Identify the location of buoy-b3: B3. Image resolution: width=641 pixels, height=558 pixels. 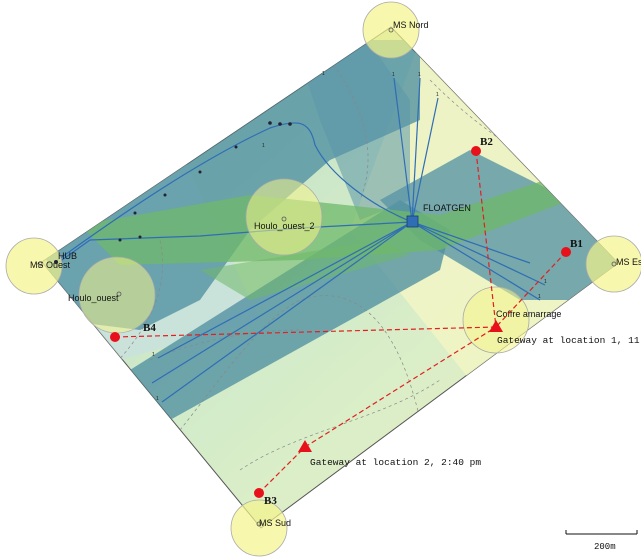
(265, 497).